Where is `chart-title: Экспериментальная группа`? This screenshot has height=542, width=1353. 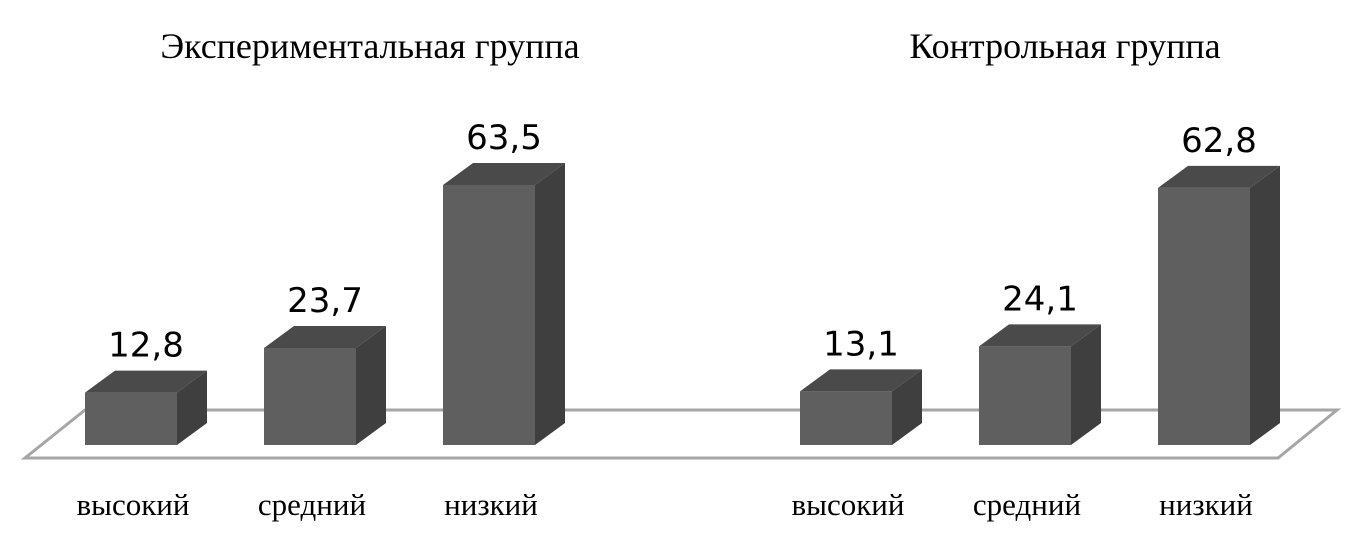 chart-title: Экспериментальная группа is located at coordinates (369, 46).